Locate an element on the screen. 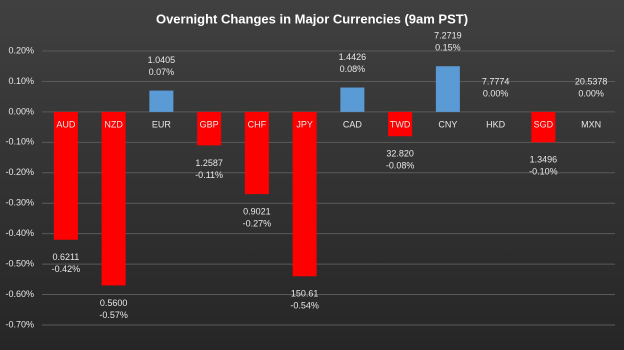  x-tick-label: EUR is located at coordinates (162, 124).